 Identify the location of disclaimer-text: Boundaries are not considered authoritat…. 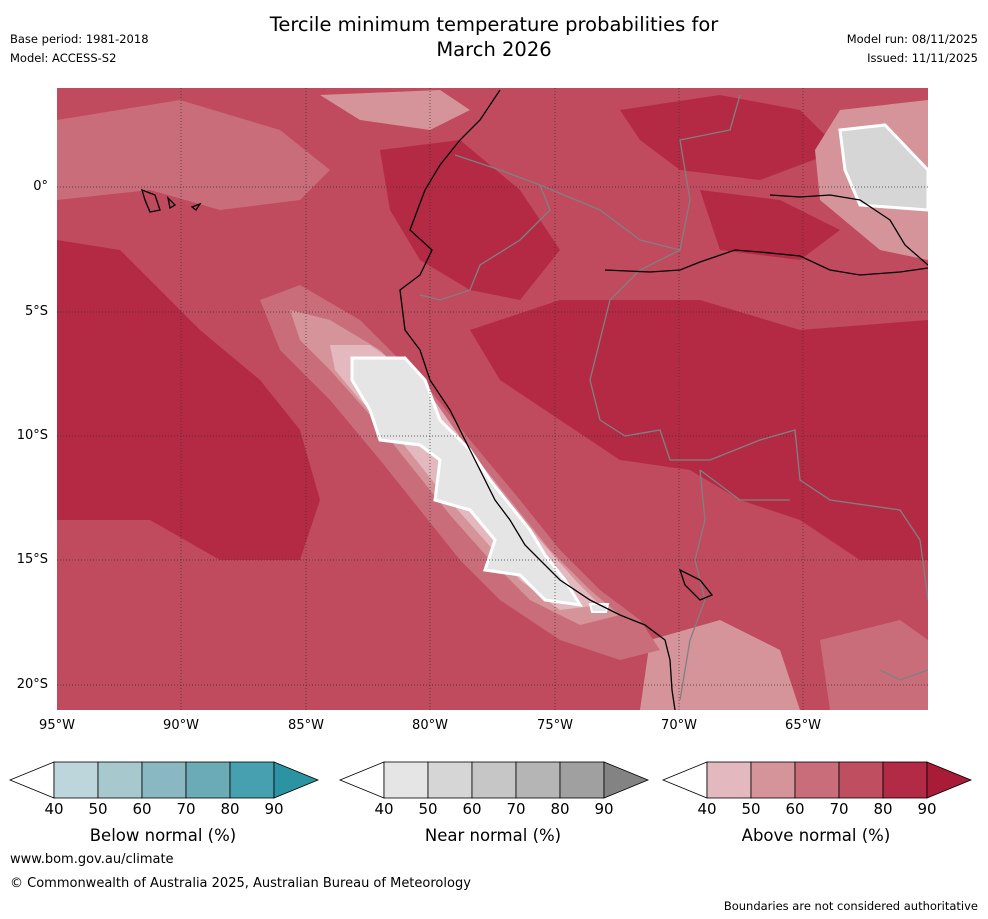
(850, 906).